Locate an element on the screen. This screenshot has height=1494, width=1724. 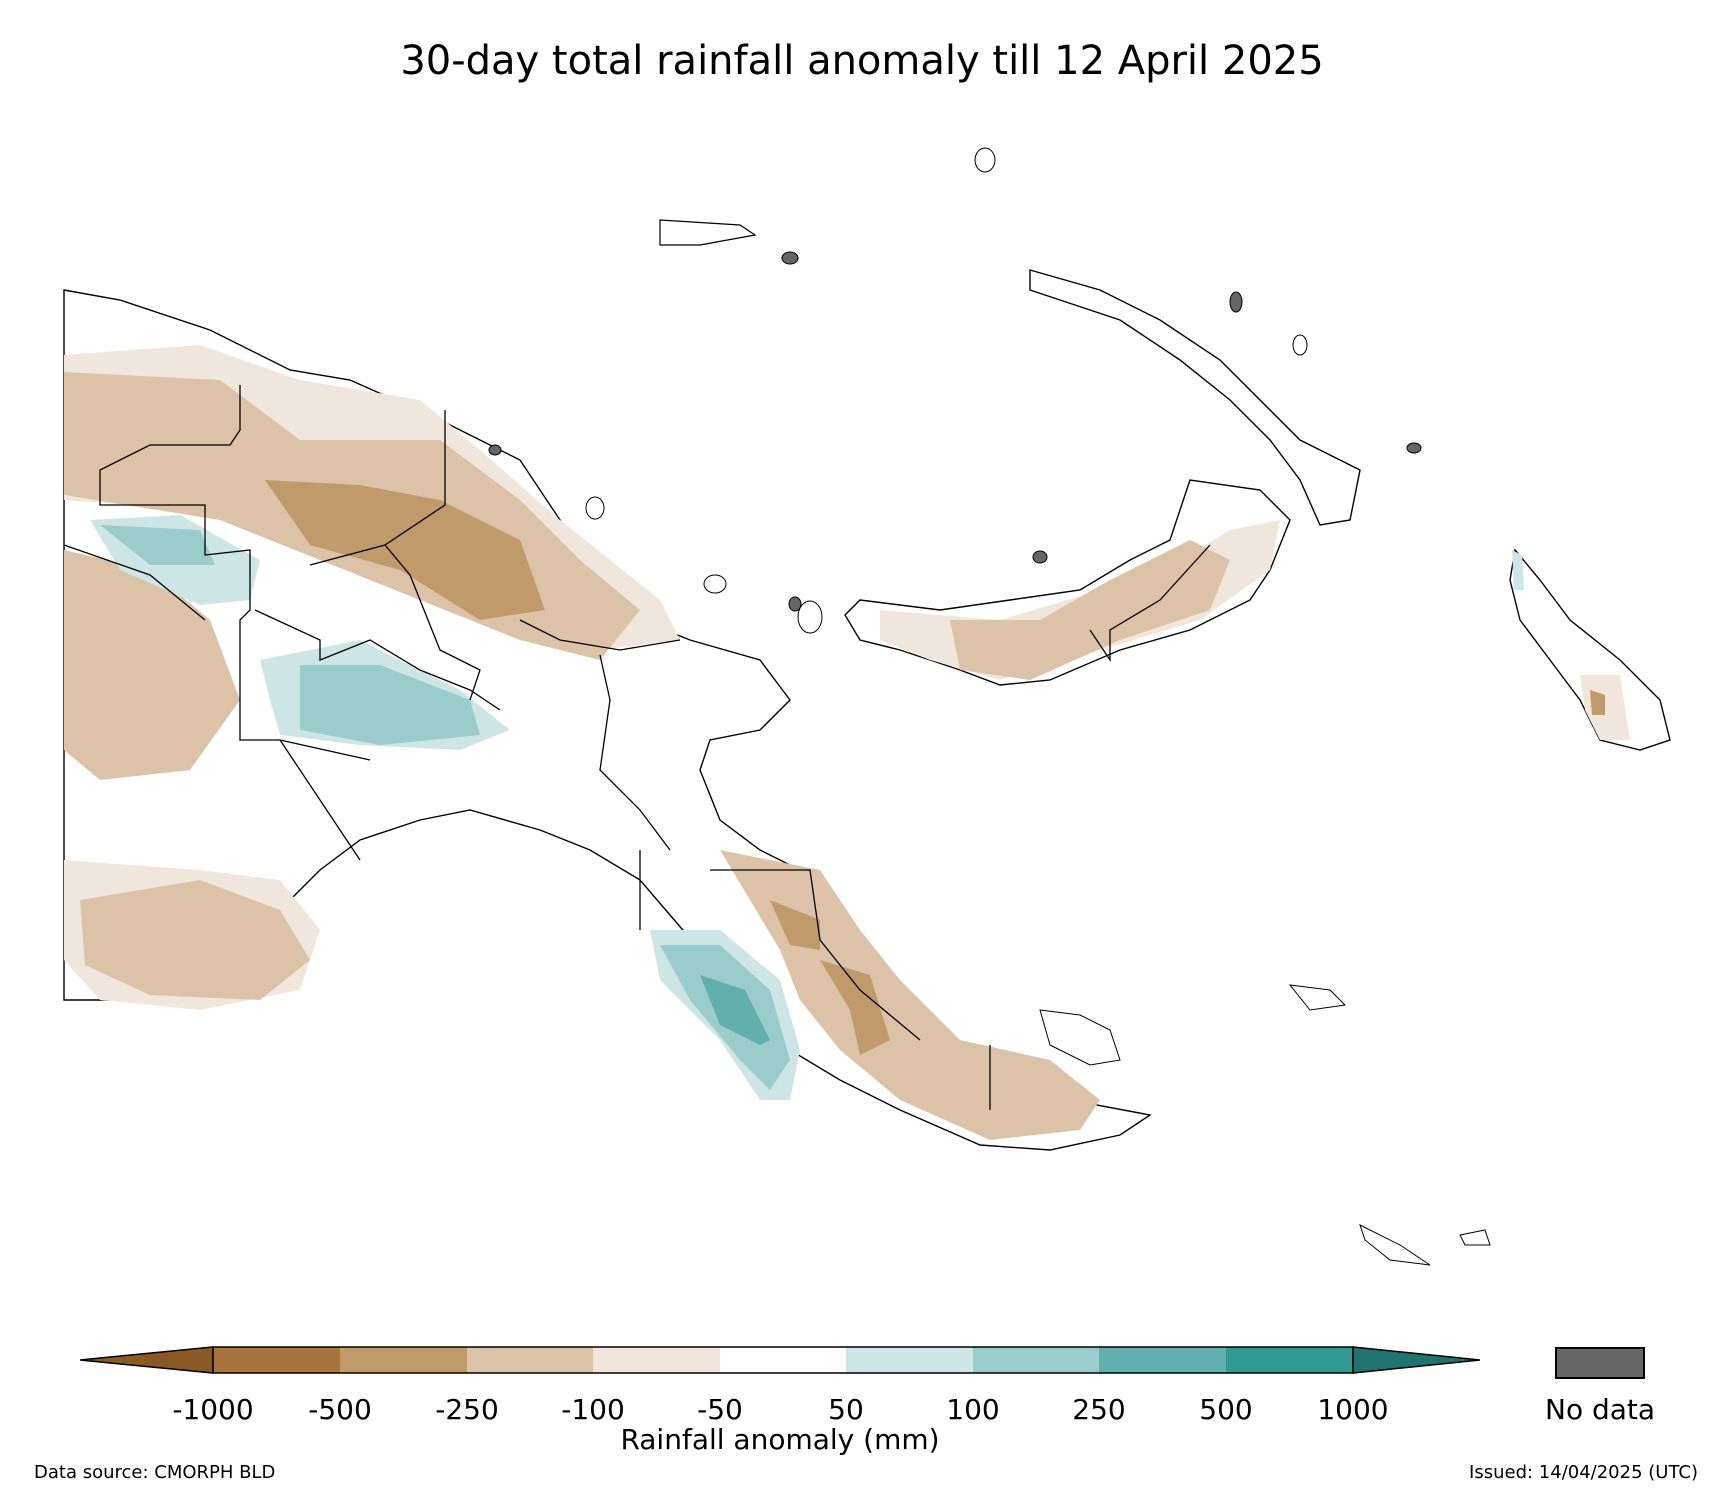
anomaly-region-plus-250-highlands is located at coordinates (157, 545).